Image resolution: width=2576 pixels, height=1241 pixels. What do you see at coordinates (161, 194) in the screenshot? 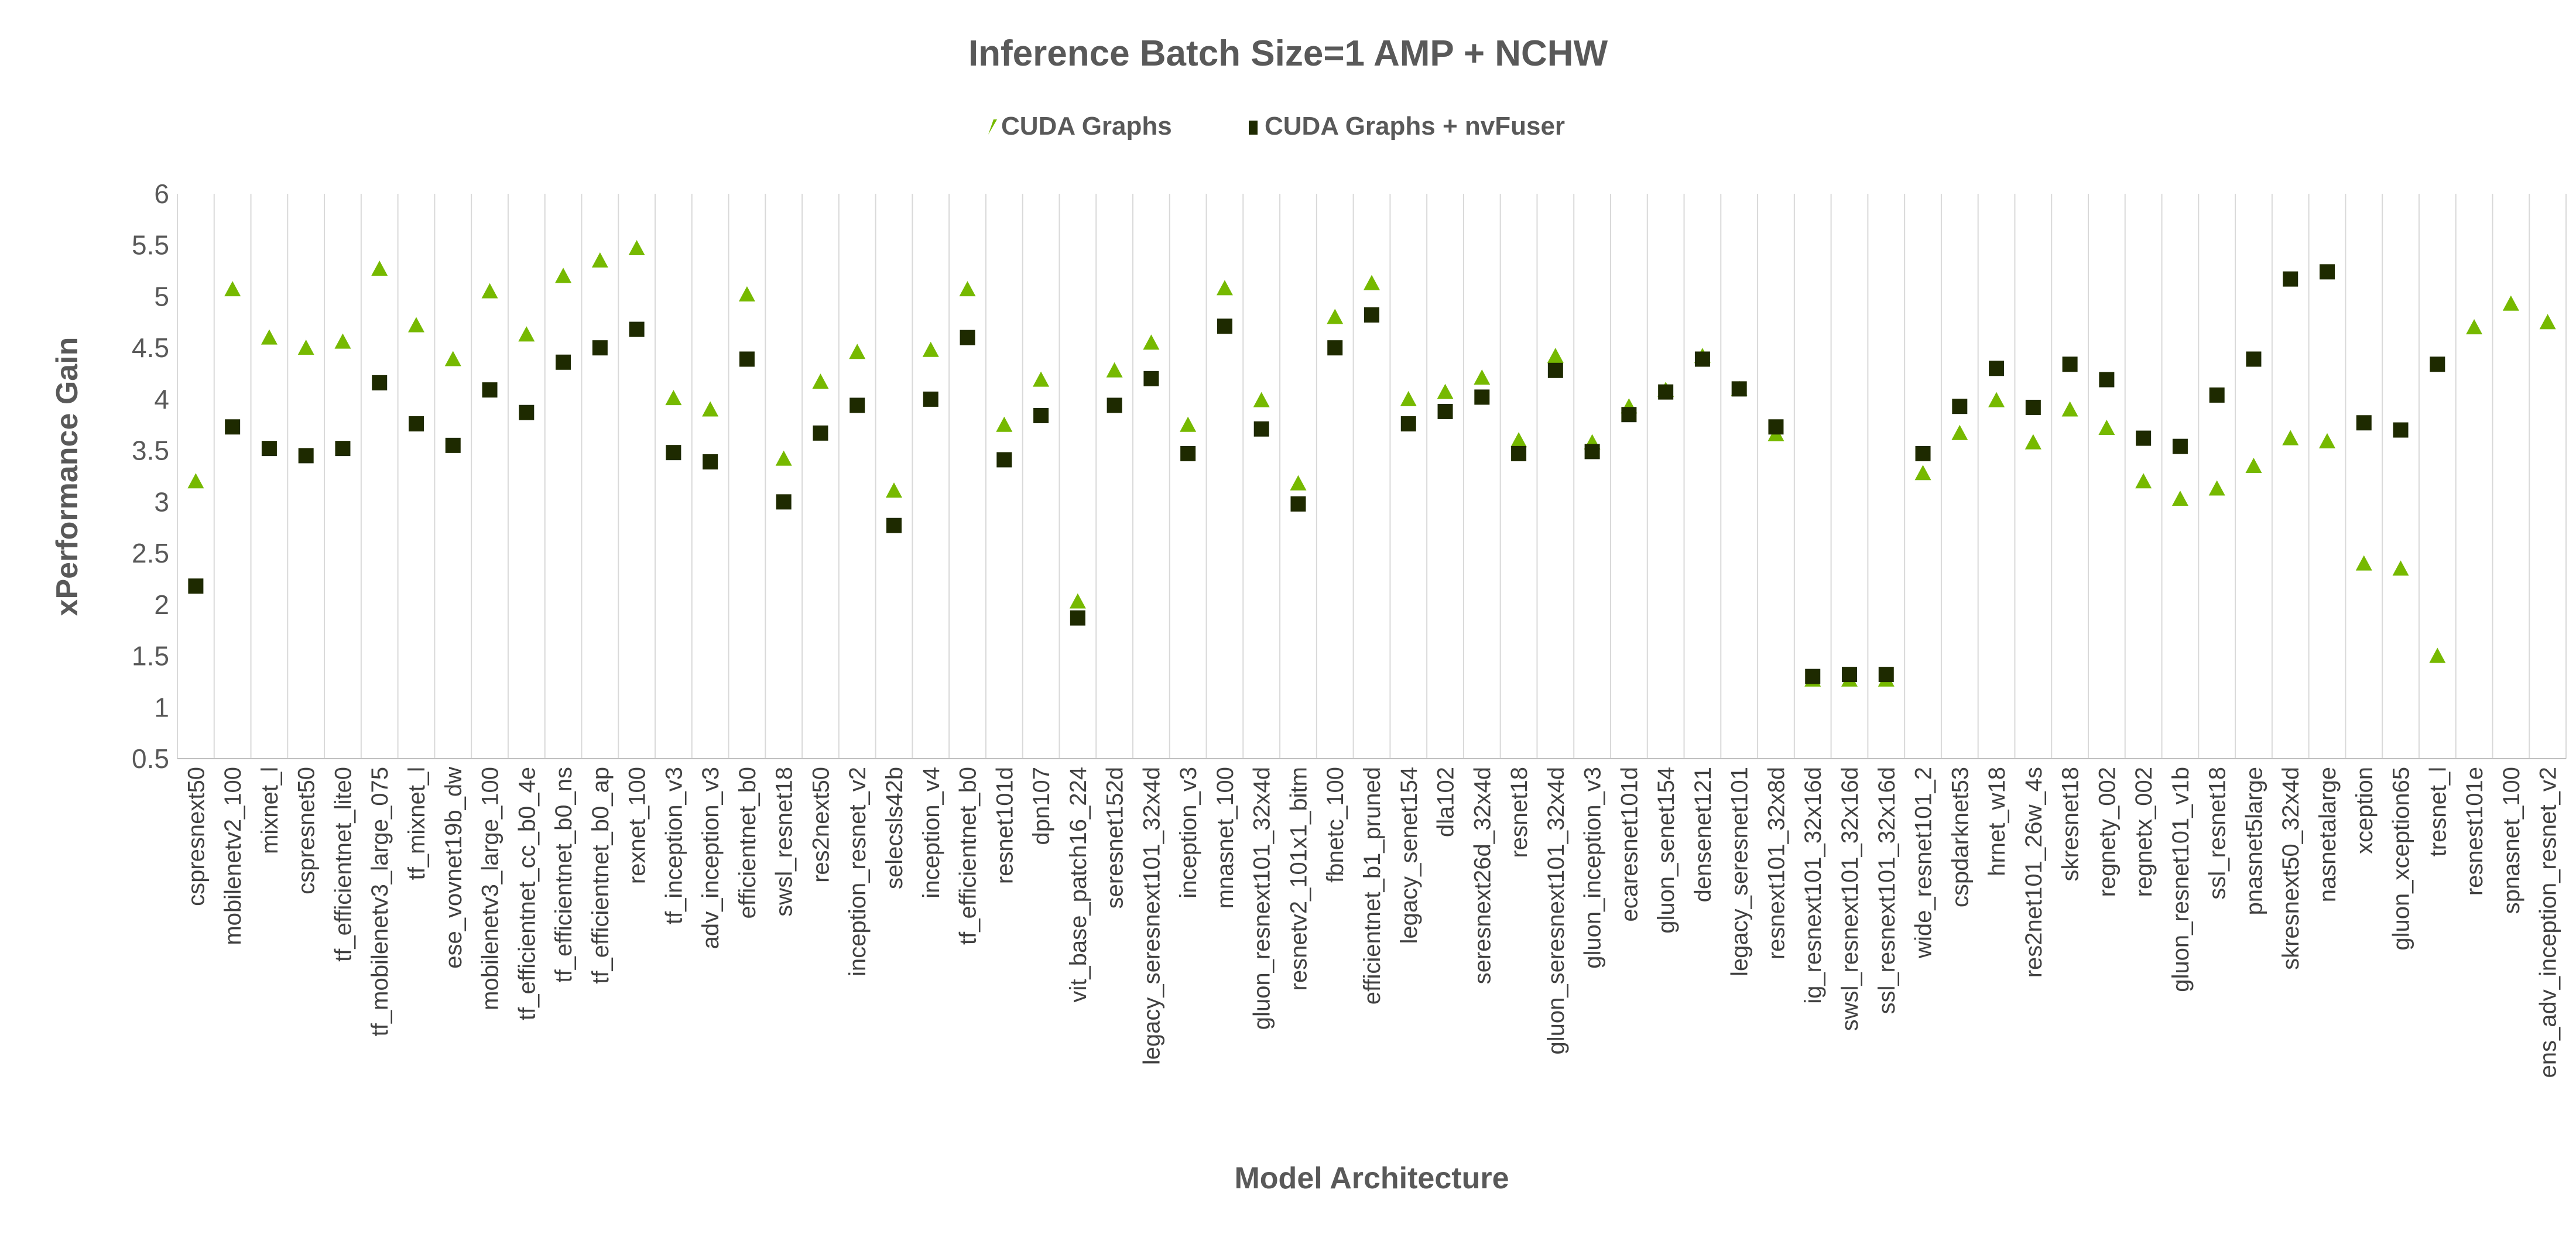
I see `y-tick-label: 6` at bounding box center [161, 194].